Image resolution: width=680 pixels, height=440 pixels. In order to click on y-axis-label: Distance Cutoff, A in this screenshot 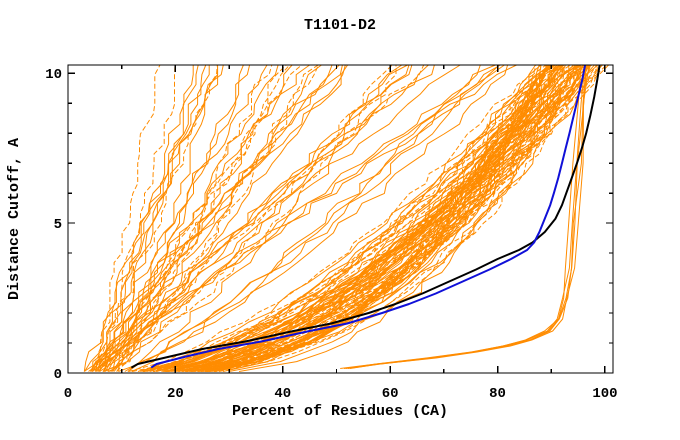, I will do `click(14, 219)`.